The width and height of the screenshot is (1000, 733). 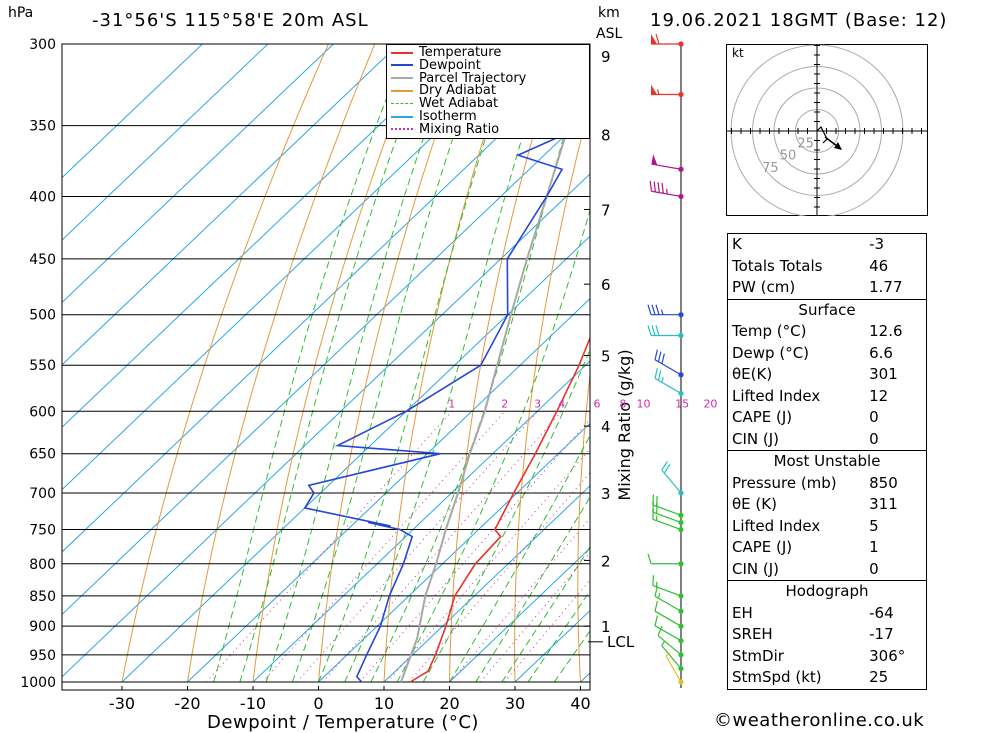 I want to click on hodograph-stat-label: StmSpd (kt), so click(x=777, y=677).